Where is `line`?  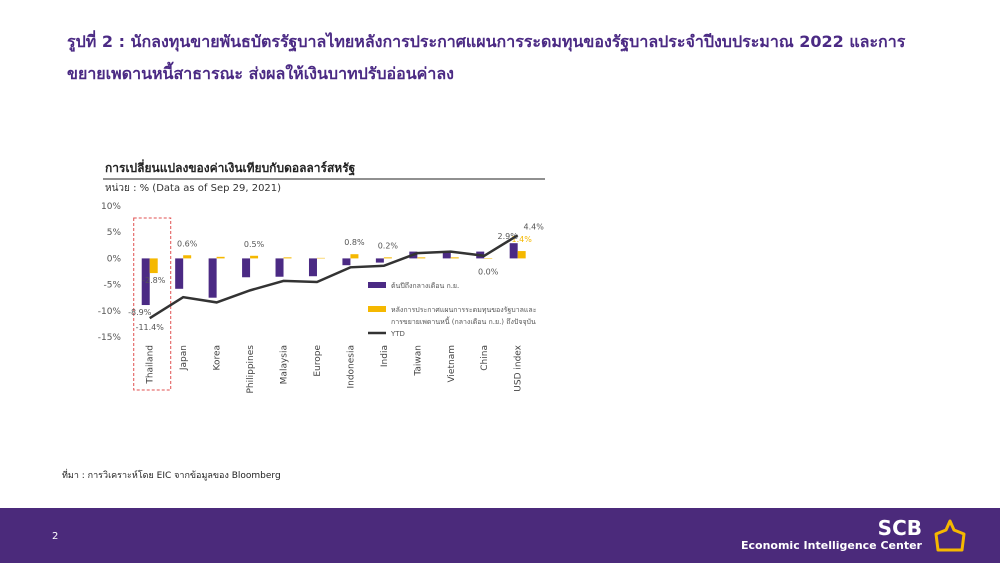 line is located at coordinates (334, 277).